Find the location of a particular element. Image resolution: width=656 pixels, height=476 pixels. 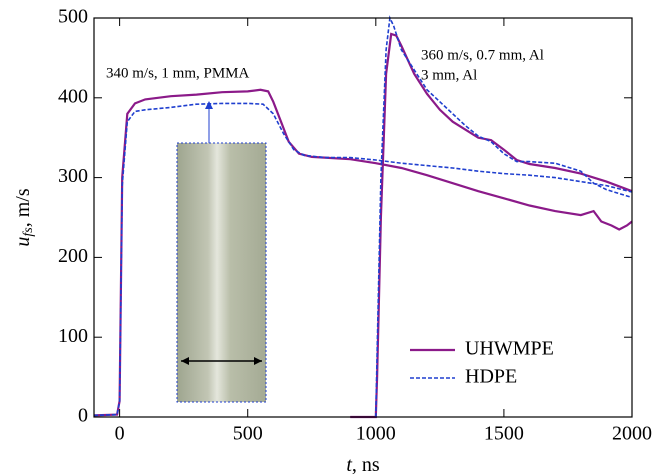

x-label-unit: , ns is located at coordinates (366, 465).